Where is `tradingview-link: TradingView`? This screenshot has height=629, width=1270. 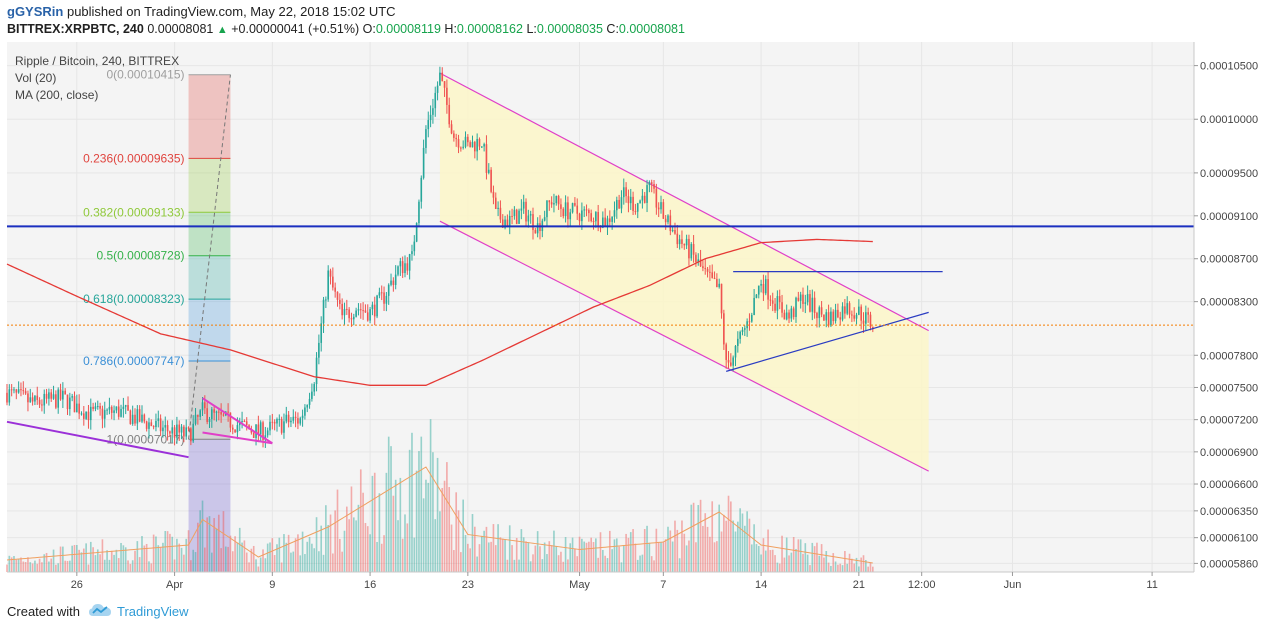
tradingview-link: TradingView is located at coordinates (153, 611).